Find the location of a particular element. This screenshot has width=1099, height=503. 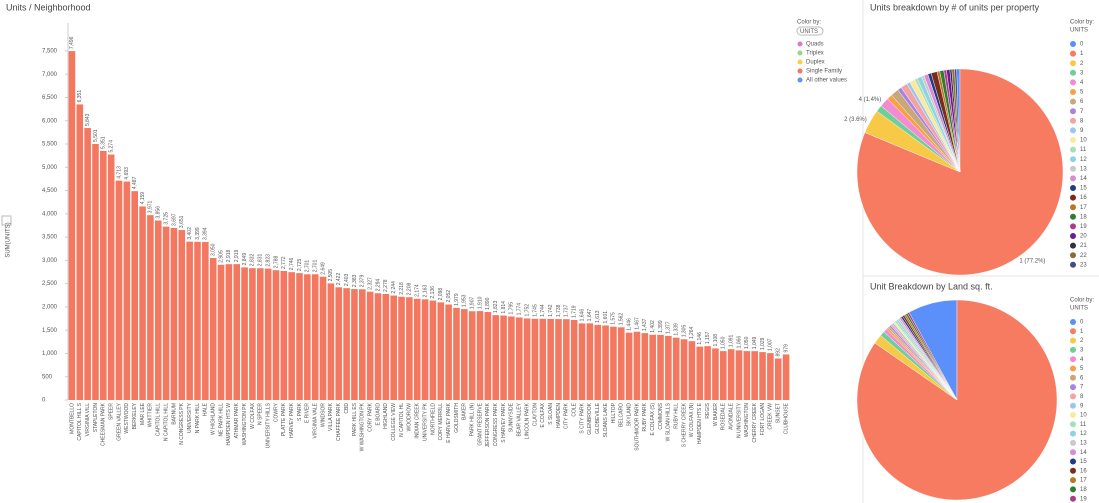

bar-value-label: 2,278 is located at coordinates (386, 285).